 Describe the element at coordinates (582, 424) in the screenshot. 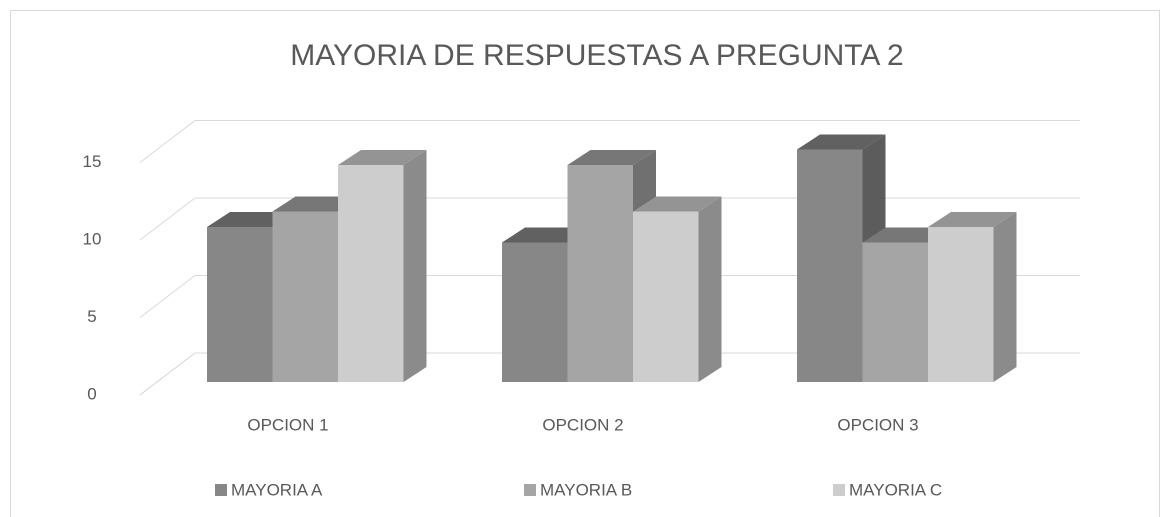

I see `x-tick-label: OPCION 2` at that location.